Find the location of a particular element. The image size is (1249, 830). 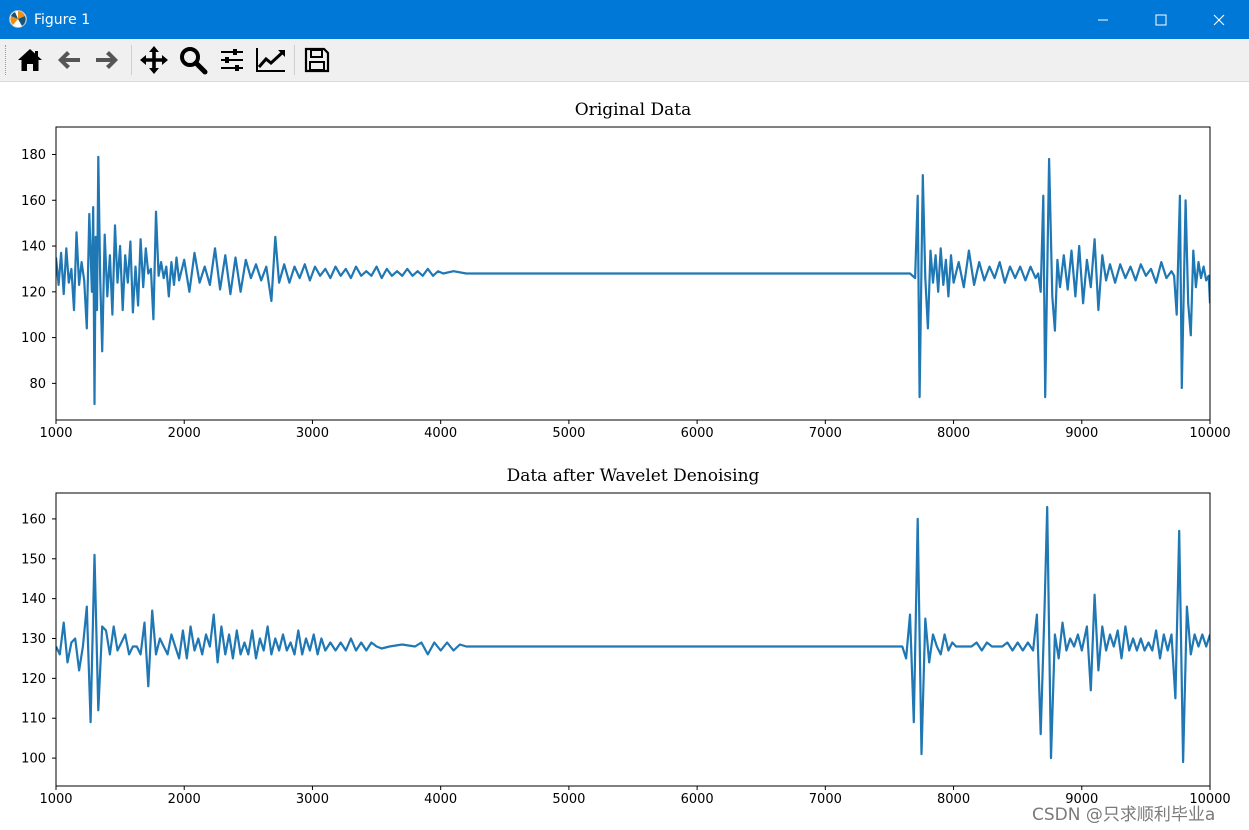

maximize-icon is located at coordinates (1161, 19).